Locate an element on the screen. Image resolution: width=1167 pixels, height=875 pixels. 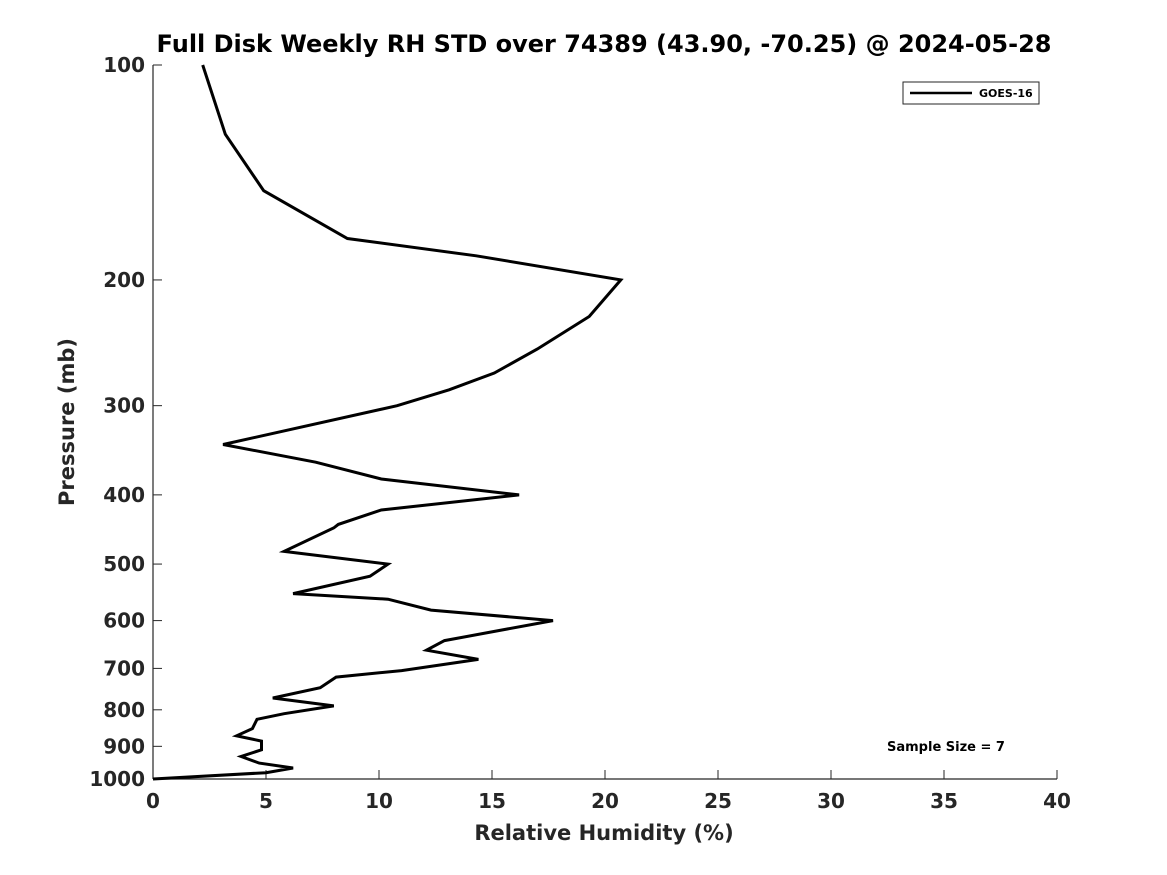
y-axis-label: Pressure (mb) is located at coordinates (67, 422).